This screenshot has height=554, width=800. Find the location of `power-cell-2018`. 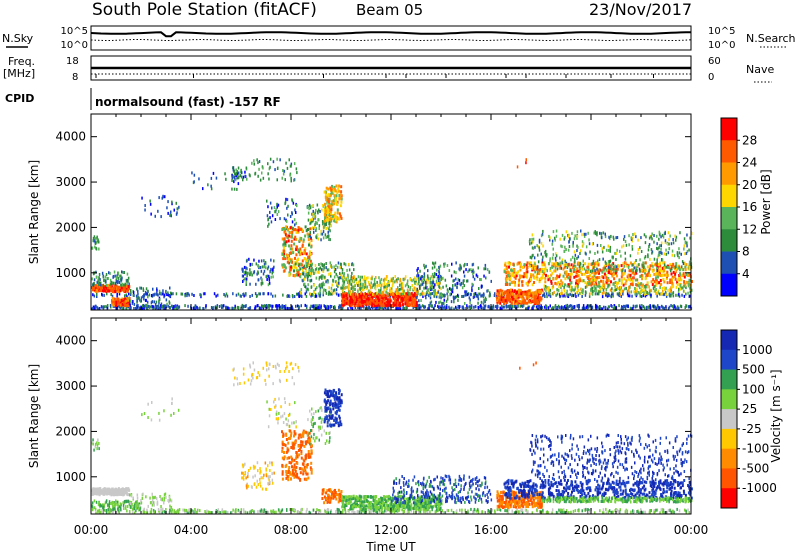

power-cell-2018 is located at coordinates (294, 276).